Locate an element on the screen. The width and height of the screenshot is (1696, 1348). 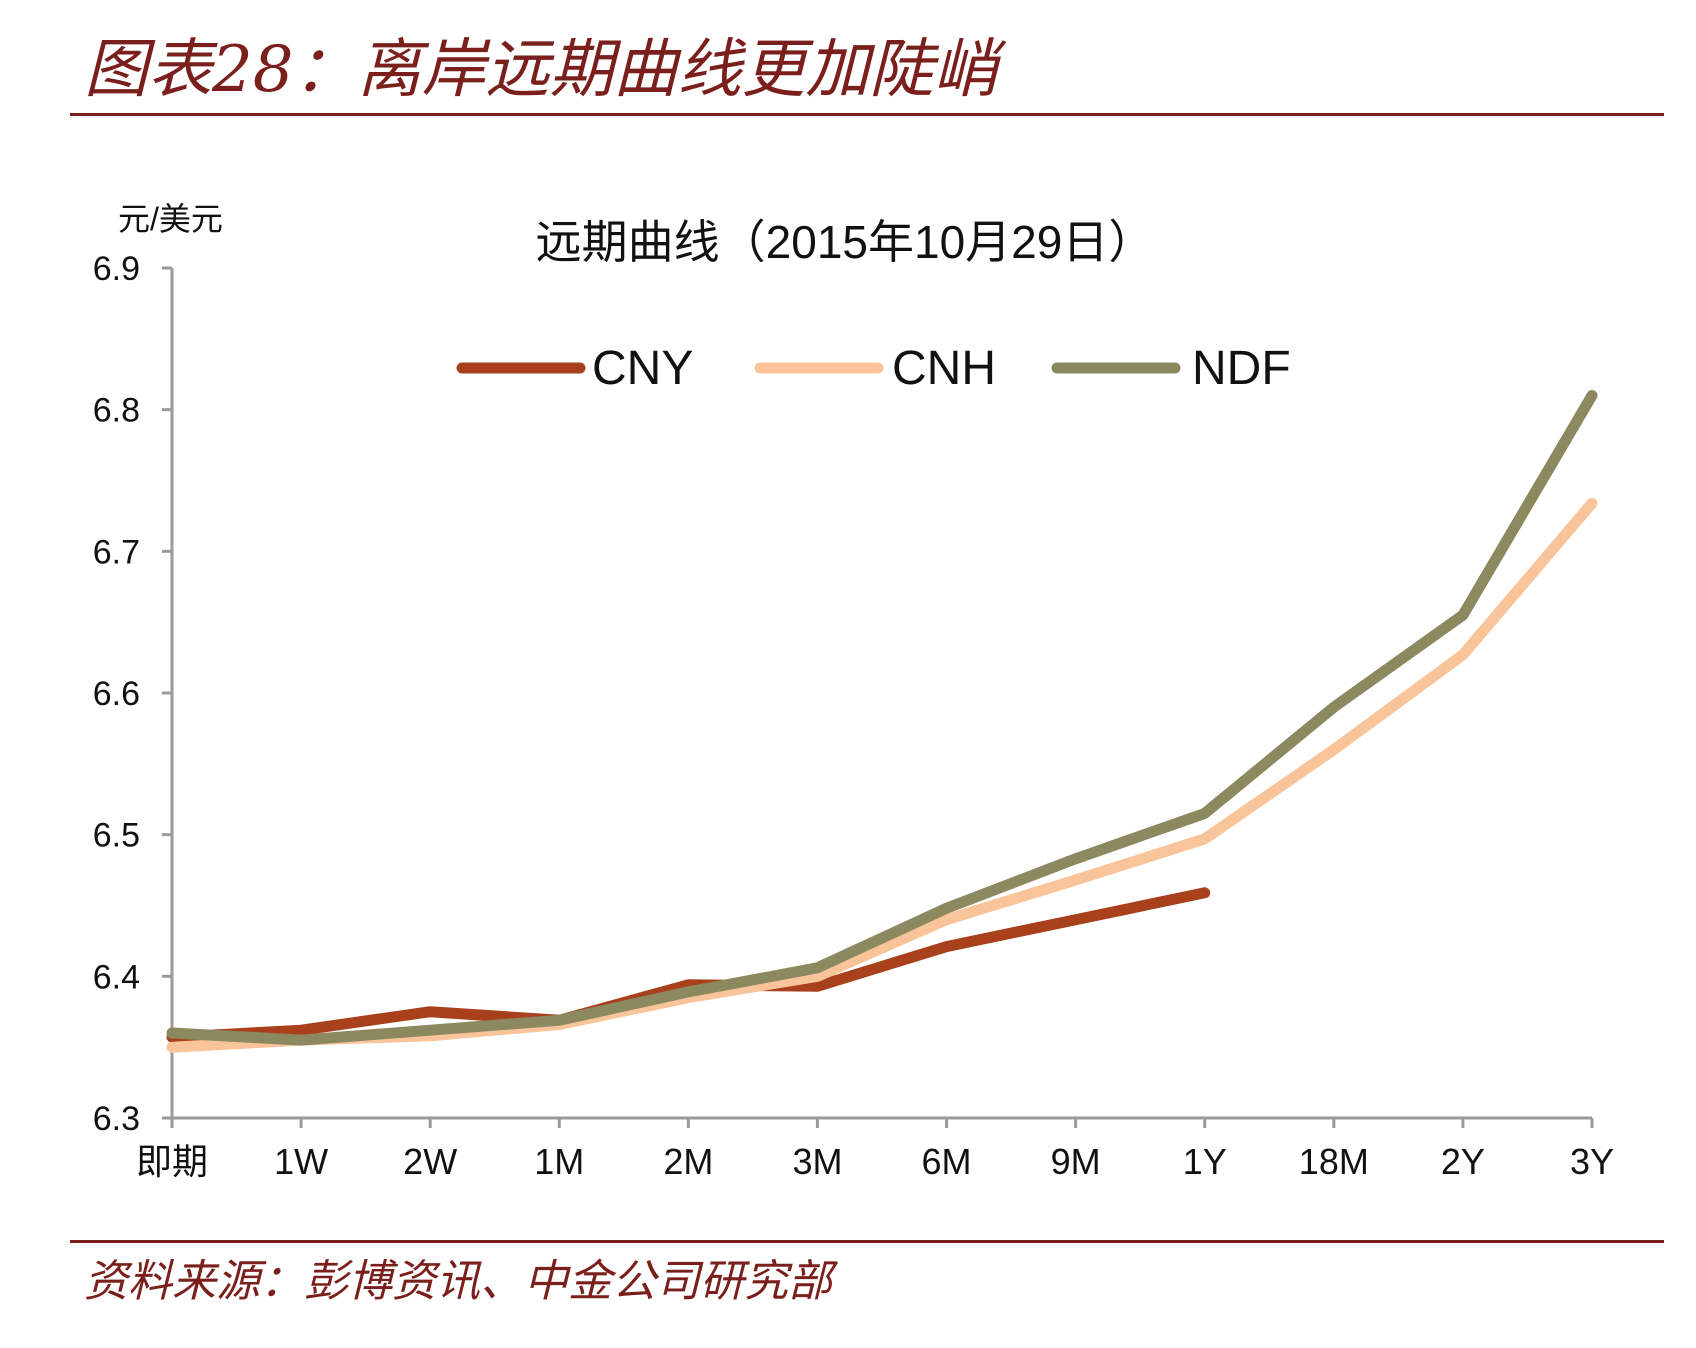
source-divider is located at coordinates (867, 1241).